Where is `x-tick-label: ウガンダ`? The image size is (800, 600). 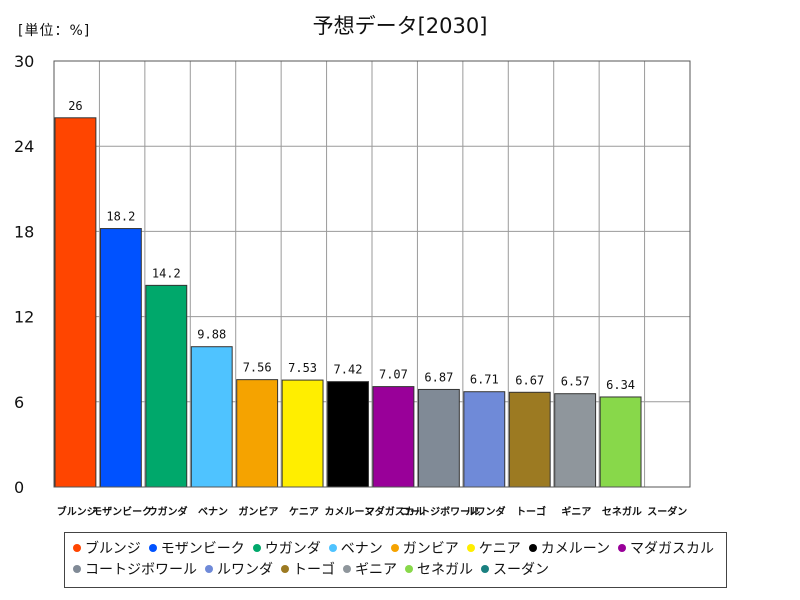 x-tick-label: ウガンダ is located at coordinates (168, 511).